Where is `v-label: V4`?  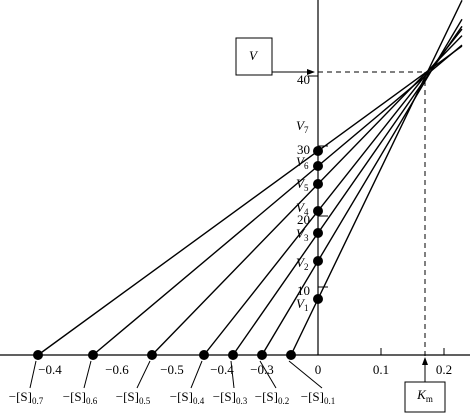
v-label: V4 is located at coordinates (302, 208).